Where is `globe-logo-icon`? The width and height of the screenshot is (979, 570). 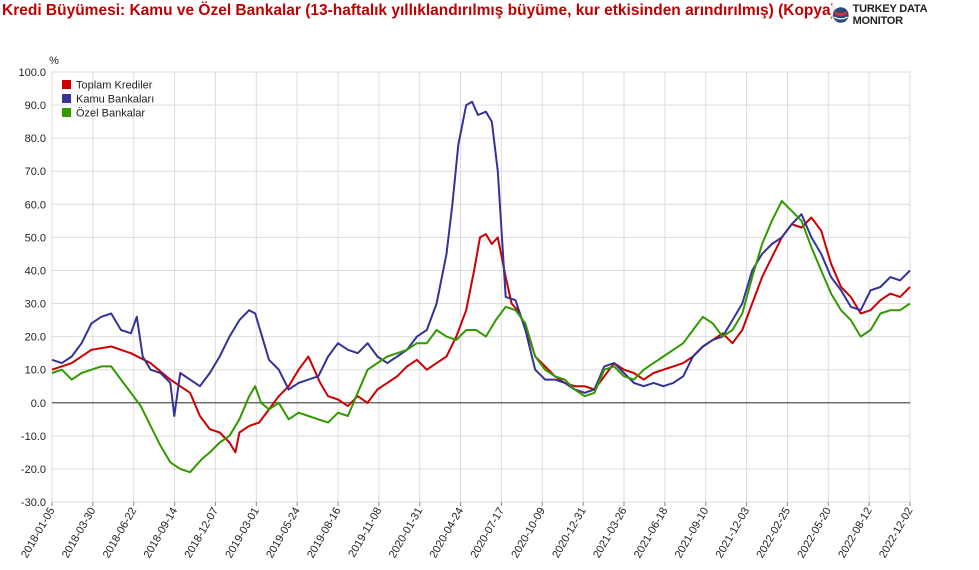
globe-logo-icon is located at coordinates (840, 15).